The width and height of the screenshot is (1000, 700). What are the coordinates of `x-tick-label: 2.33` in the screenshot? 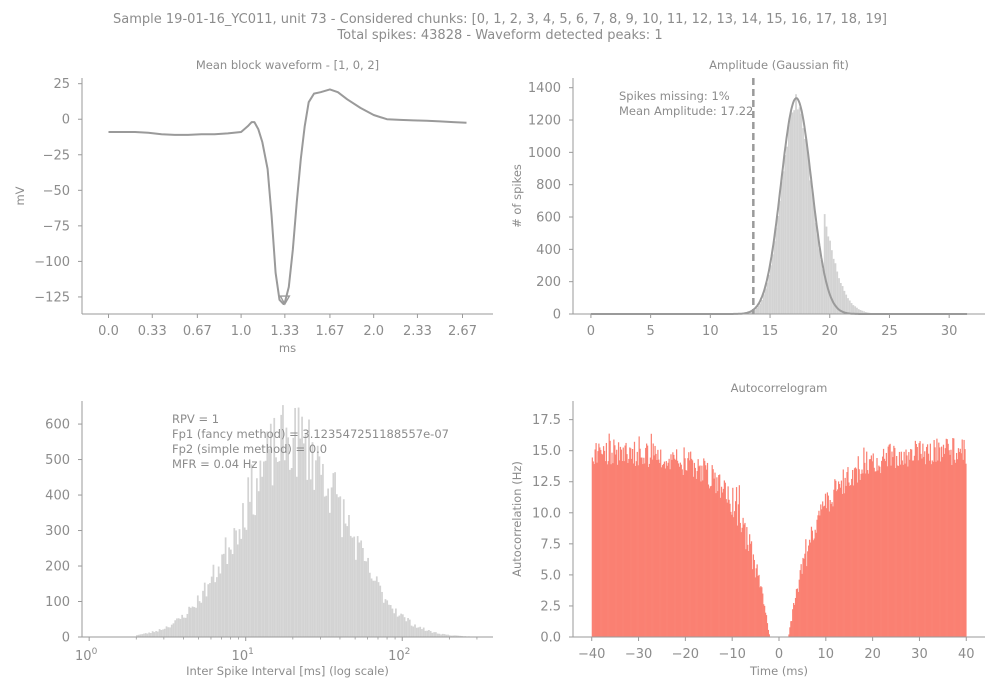 It's located at (417, 331).